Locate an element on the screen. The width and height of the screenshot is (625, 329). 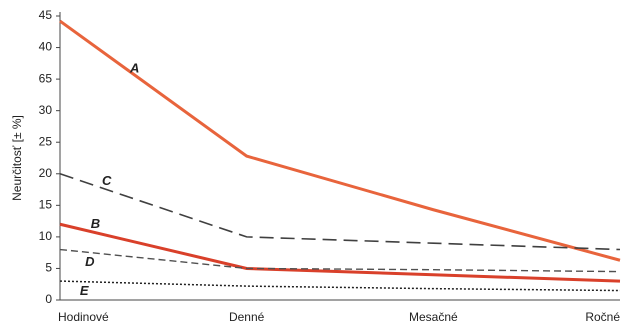
y-tick-label: 40 is located at coordinates (46, 47).